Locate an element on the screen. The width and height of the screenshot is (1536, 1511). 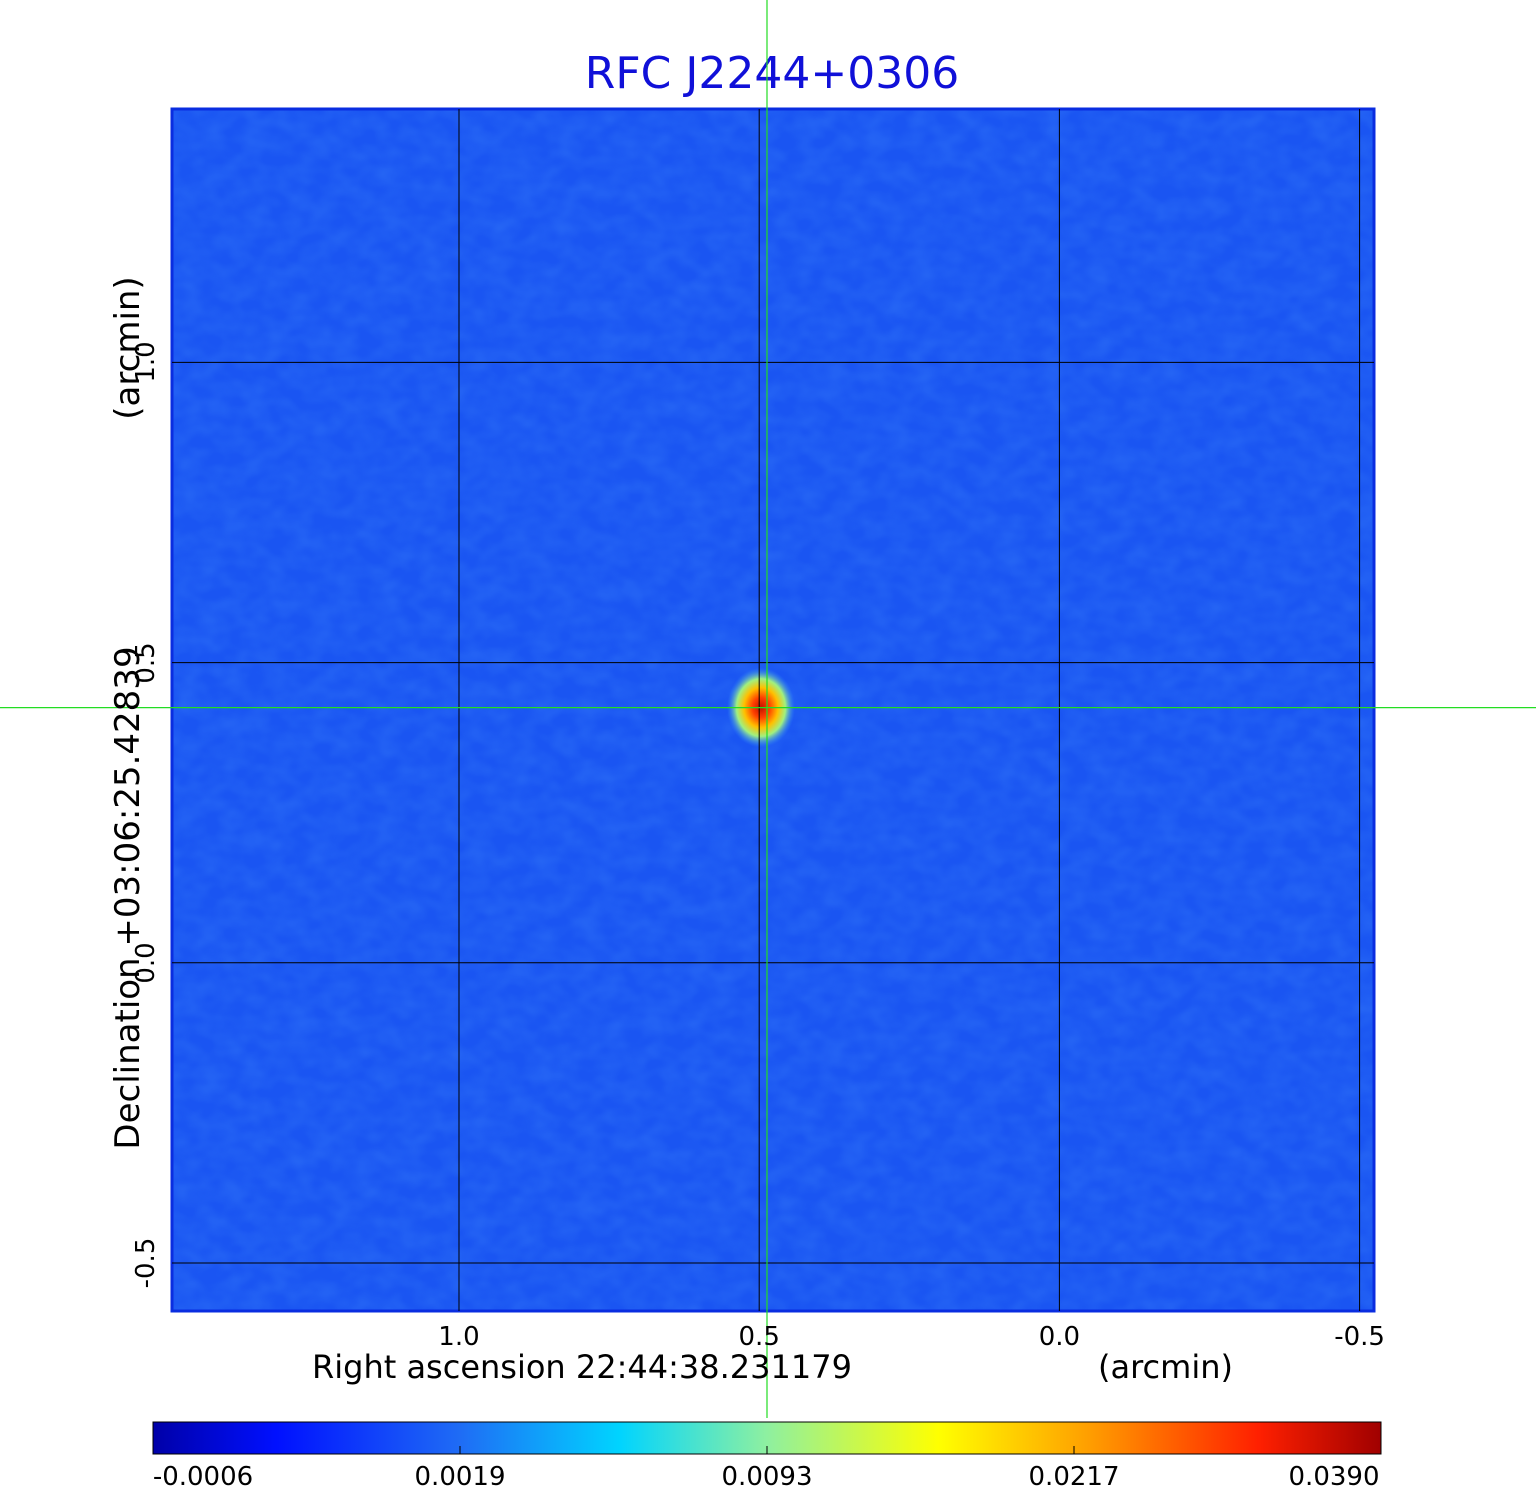
x-axis-label: Right ascension 22:44:38.231179 is located at coordinates (582, 1367).